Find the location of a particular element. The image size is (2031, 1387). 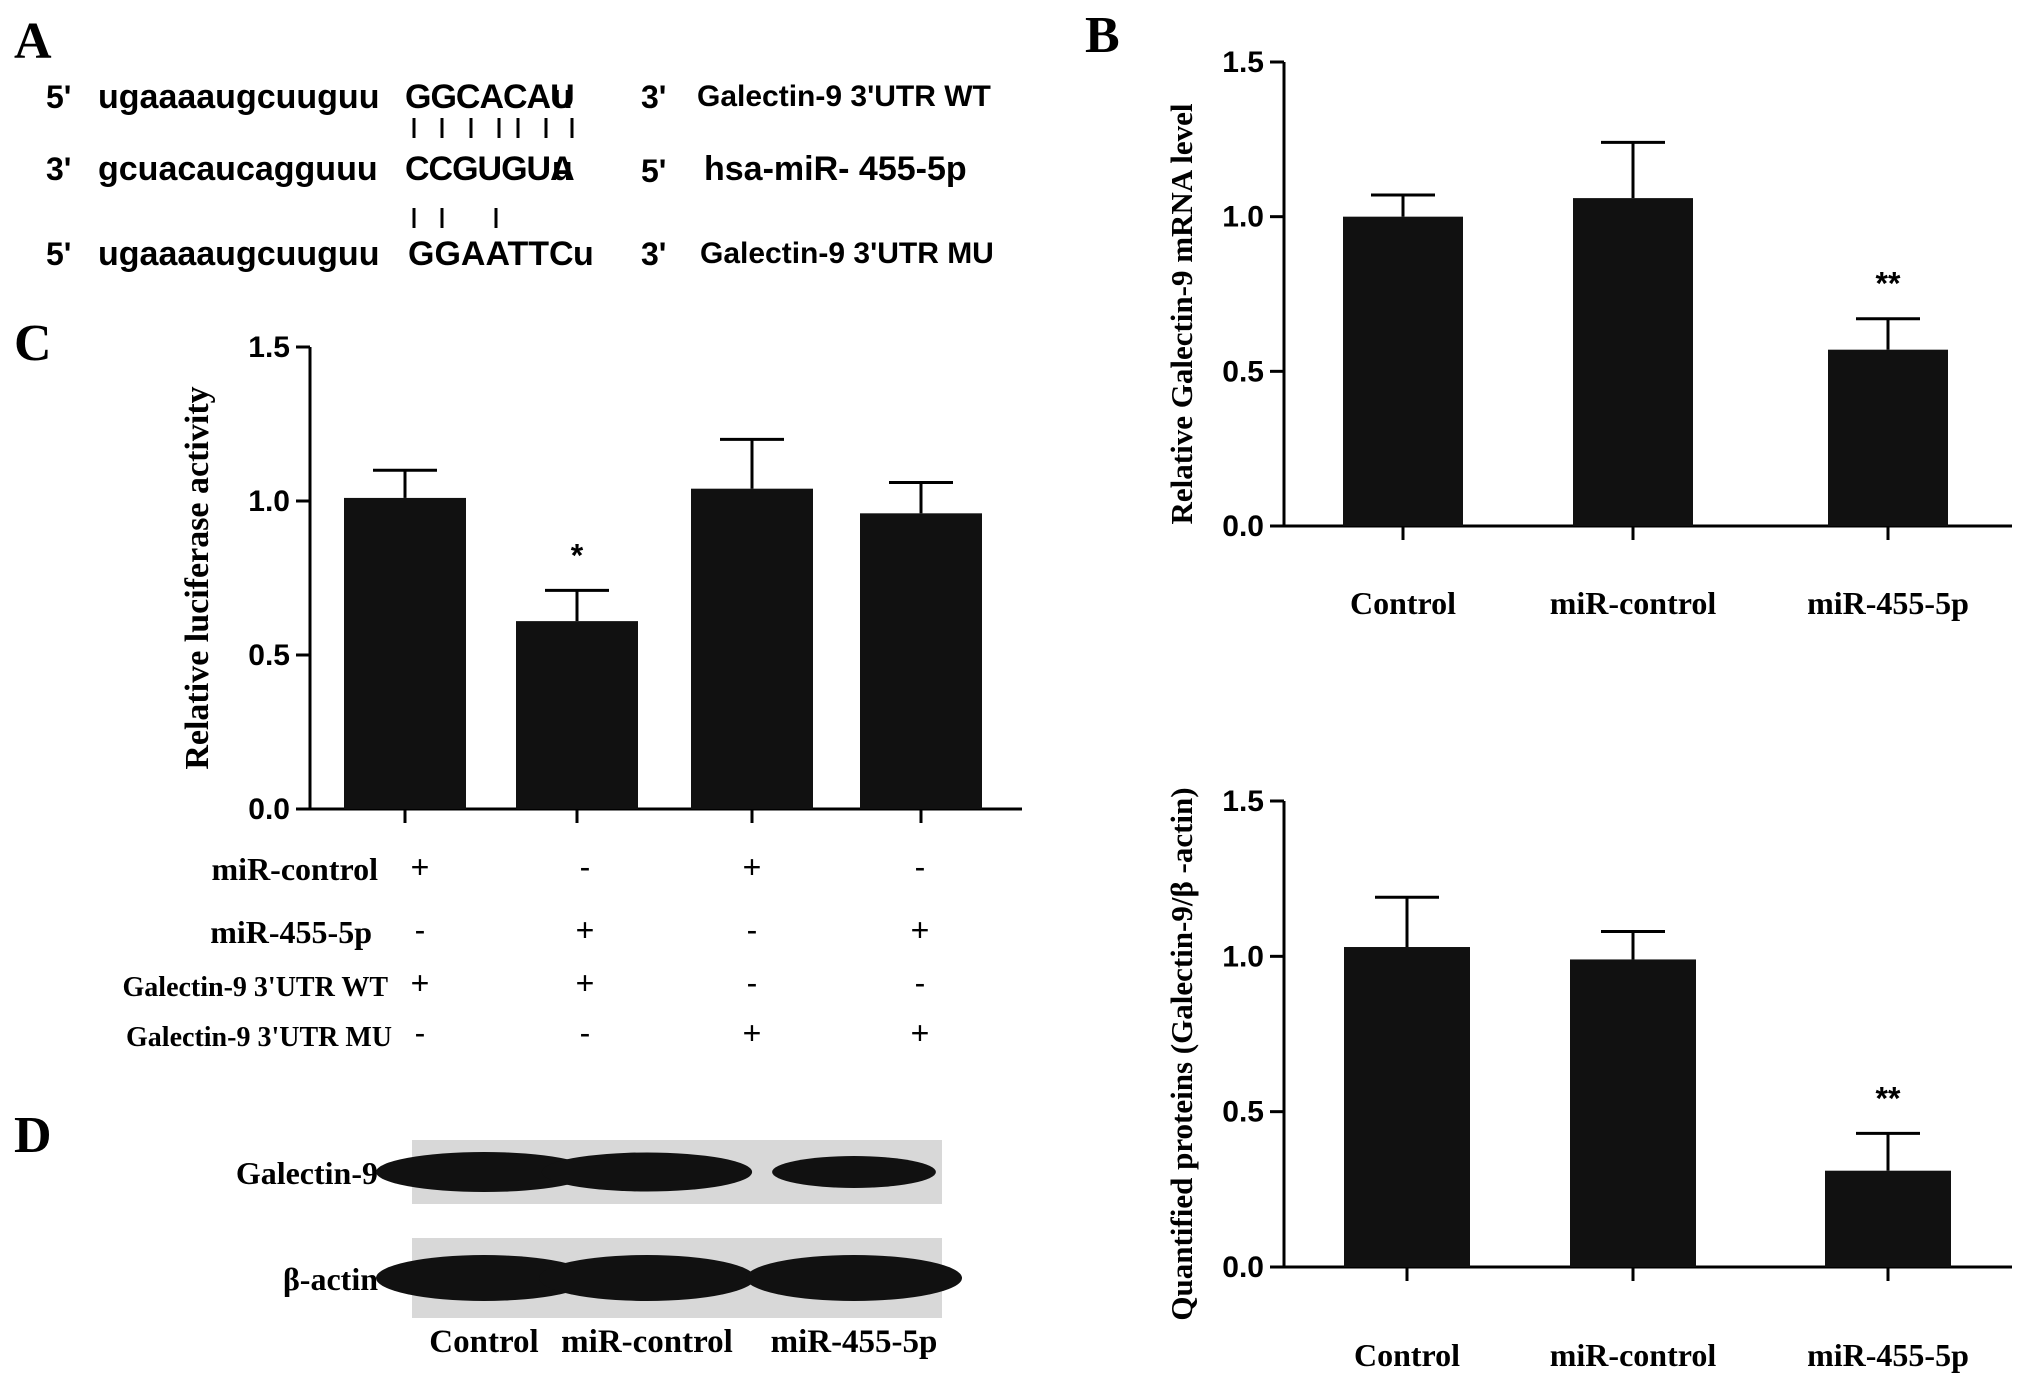

blot-label: Galectin-9 is located at coordinates (307, 1173).